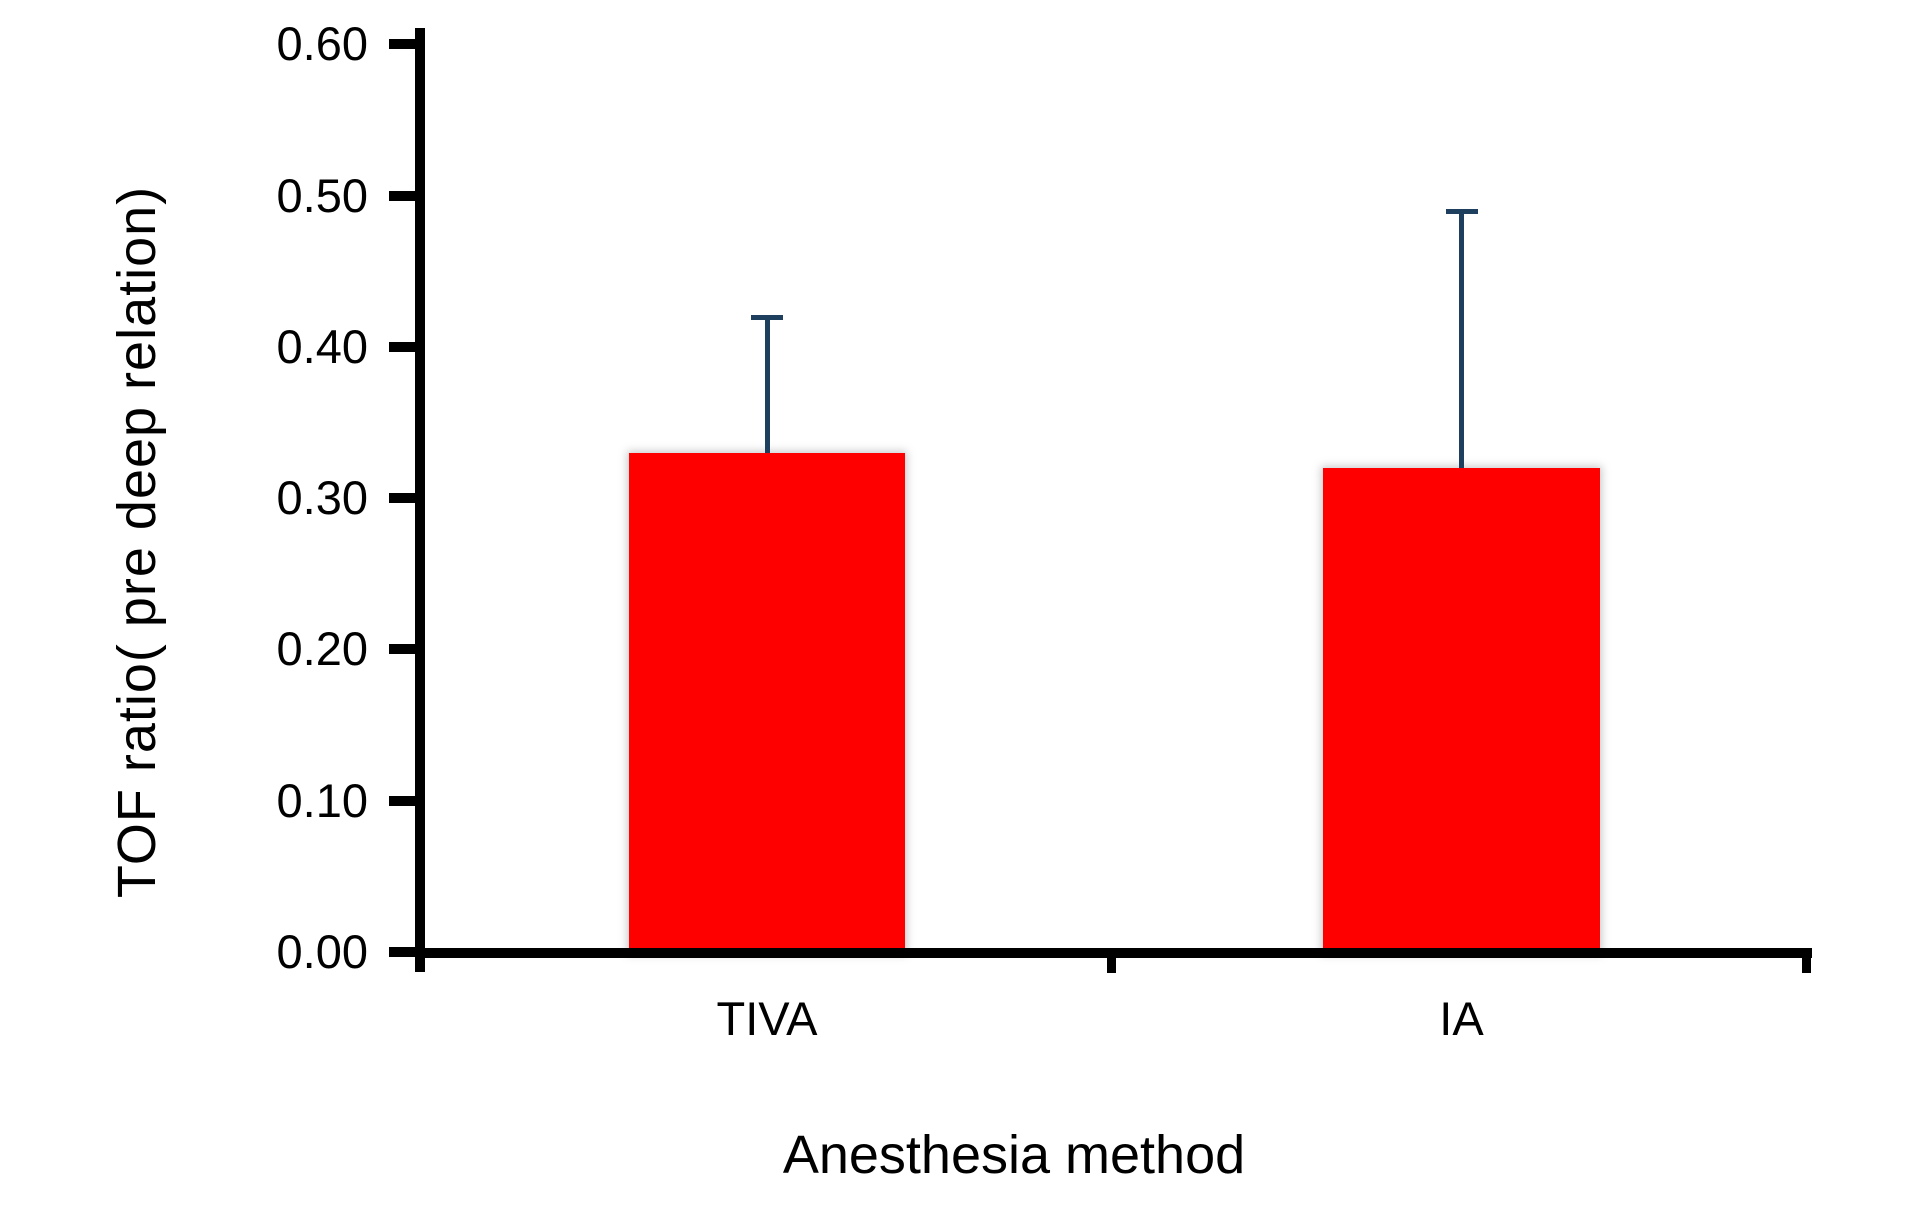 This screenshot has width=1918, height=1205. Describe the element at coordinates (322, 195) in the screenshot. I see `y-tick-label: 0.50` at that location.